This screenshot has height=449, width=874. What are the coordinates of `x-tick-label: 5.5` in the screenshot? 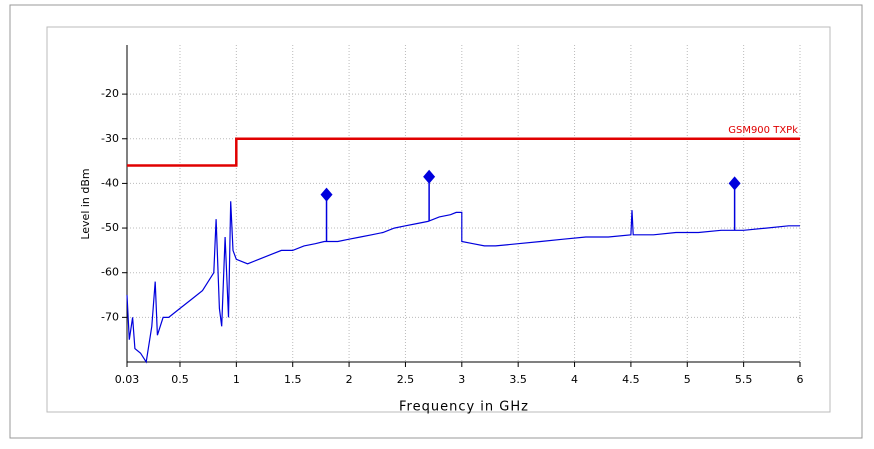 It's located at (744, 379).